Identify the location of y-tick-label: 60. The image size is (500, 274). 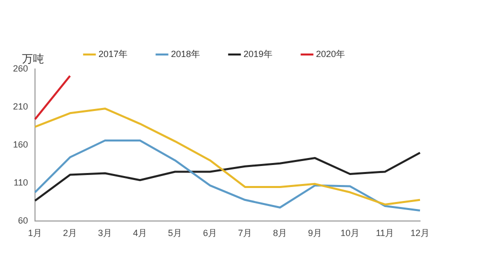
(23, 221).